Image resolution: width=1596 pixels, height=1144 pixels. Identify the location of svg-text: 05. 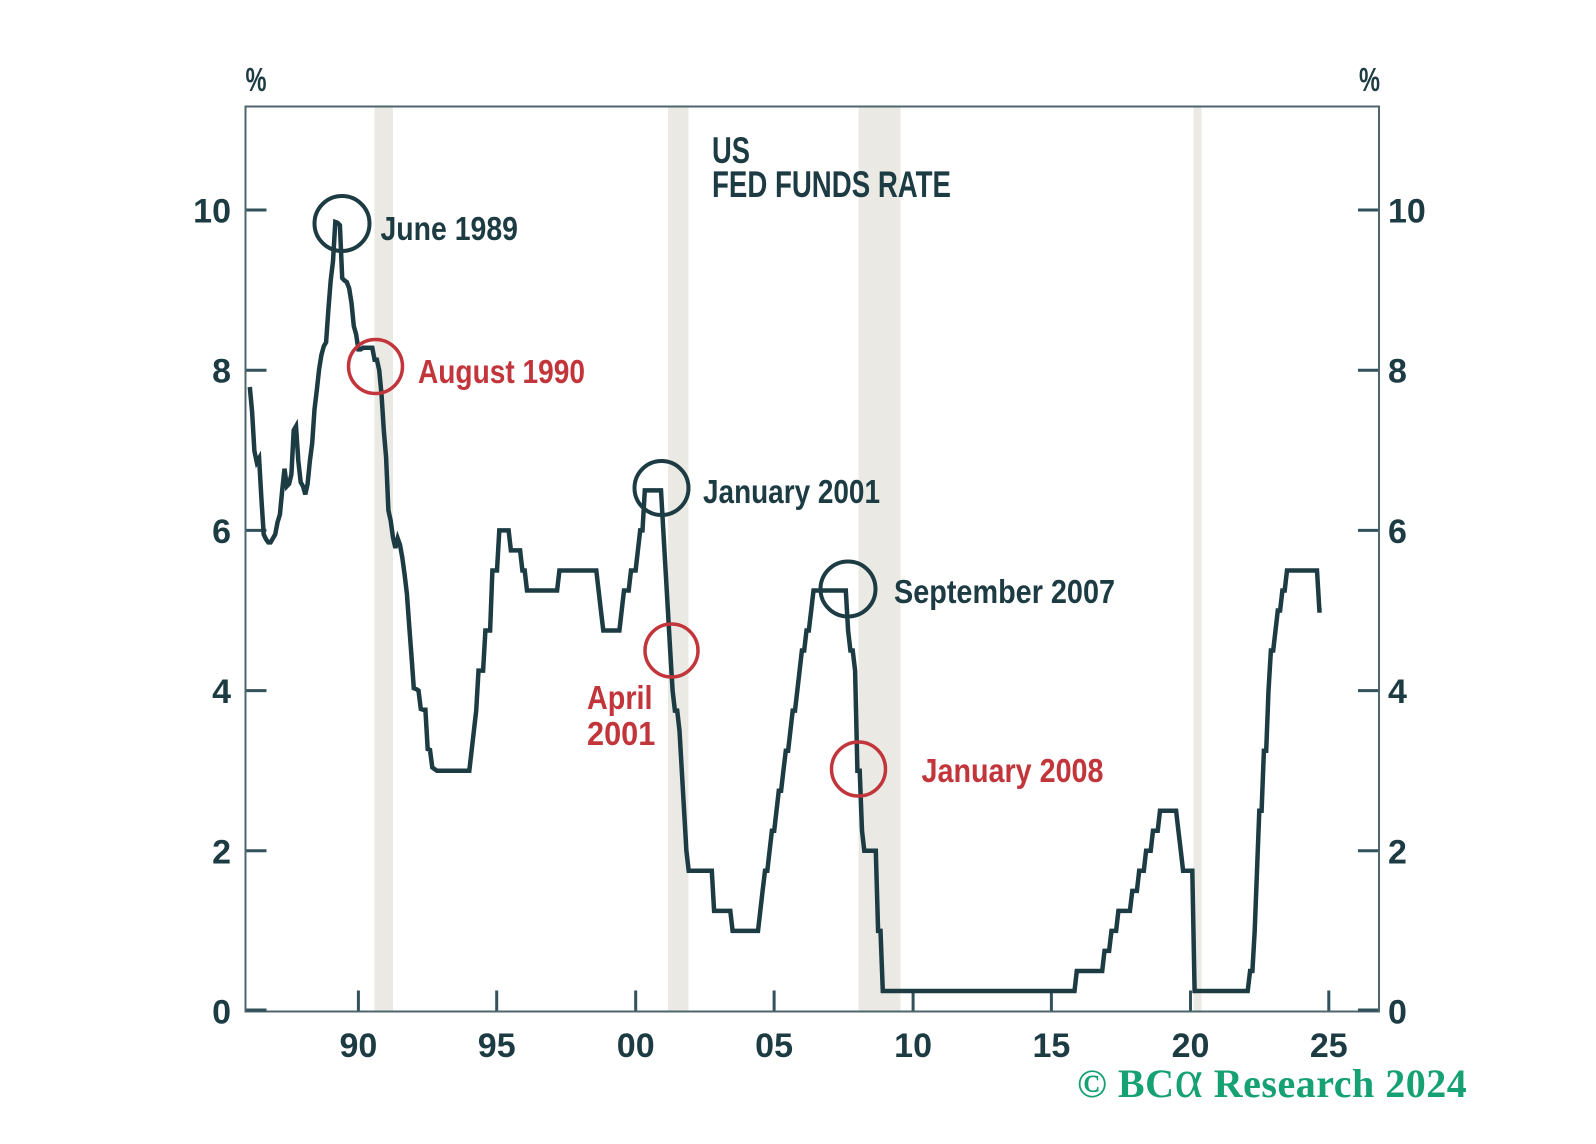
(774, 1046).